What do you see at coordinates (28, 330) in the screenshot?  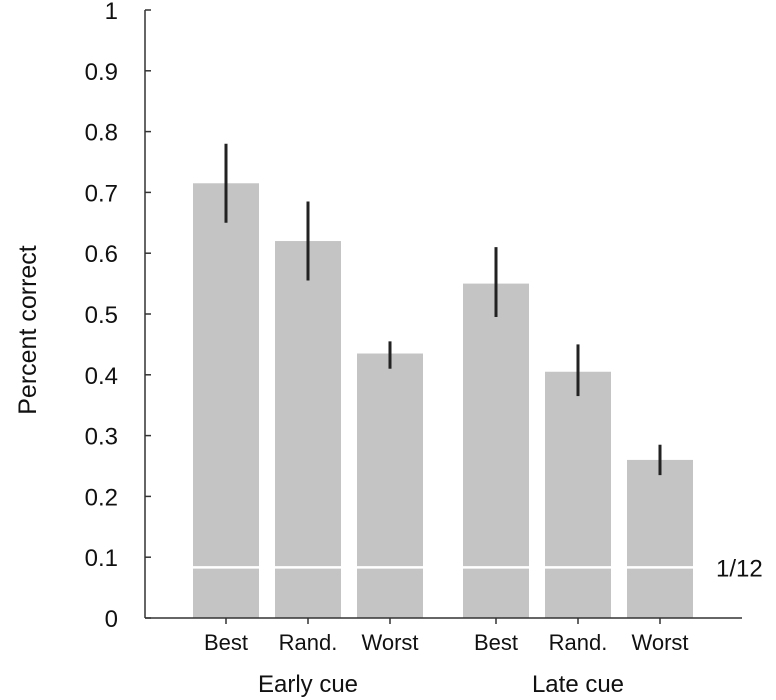 I see `y-axis-label: Percent correct` at bounding box center [28, 330].